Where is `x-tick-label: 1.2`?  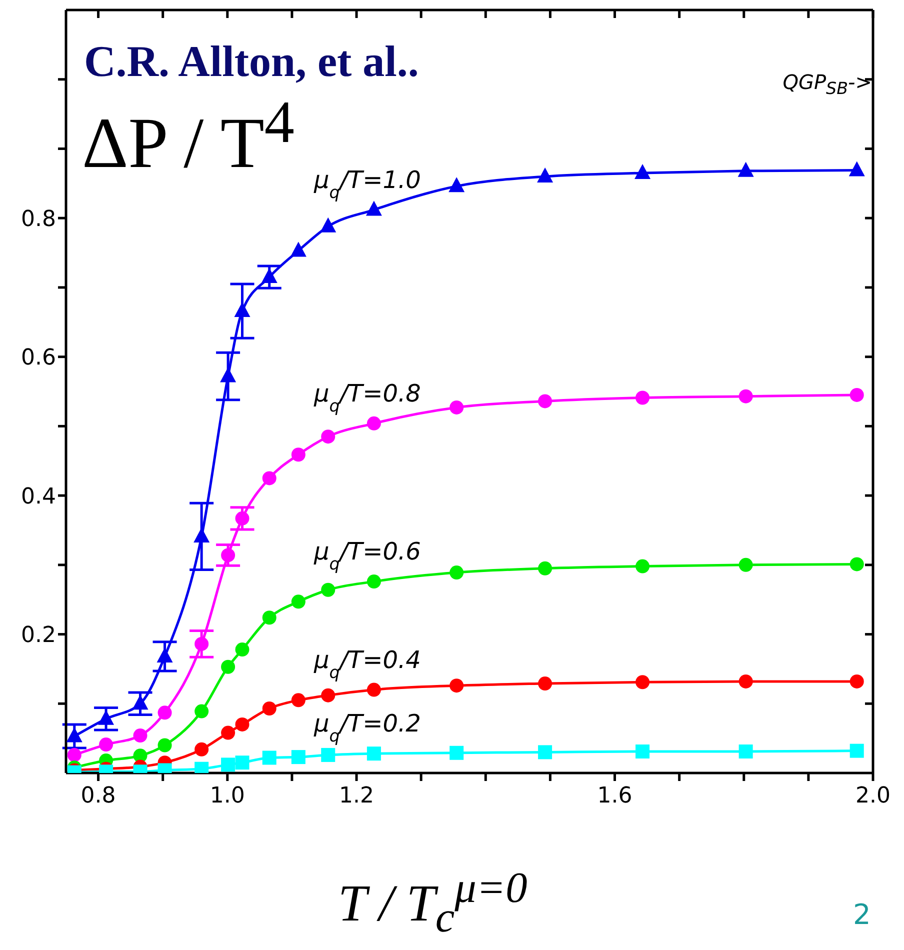 x-tick-label: 1.2 is located at coordinates (356, 796).